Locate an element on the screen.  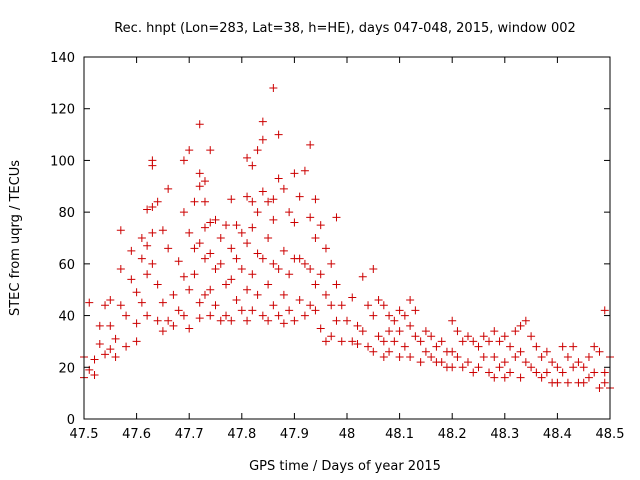
x-tick-label: 48.3 is located at coordinates (504, 434).